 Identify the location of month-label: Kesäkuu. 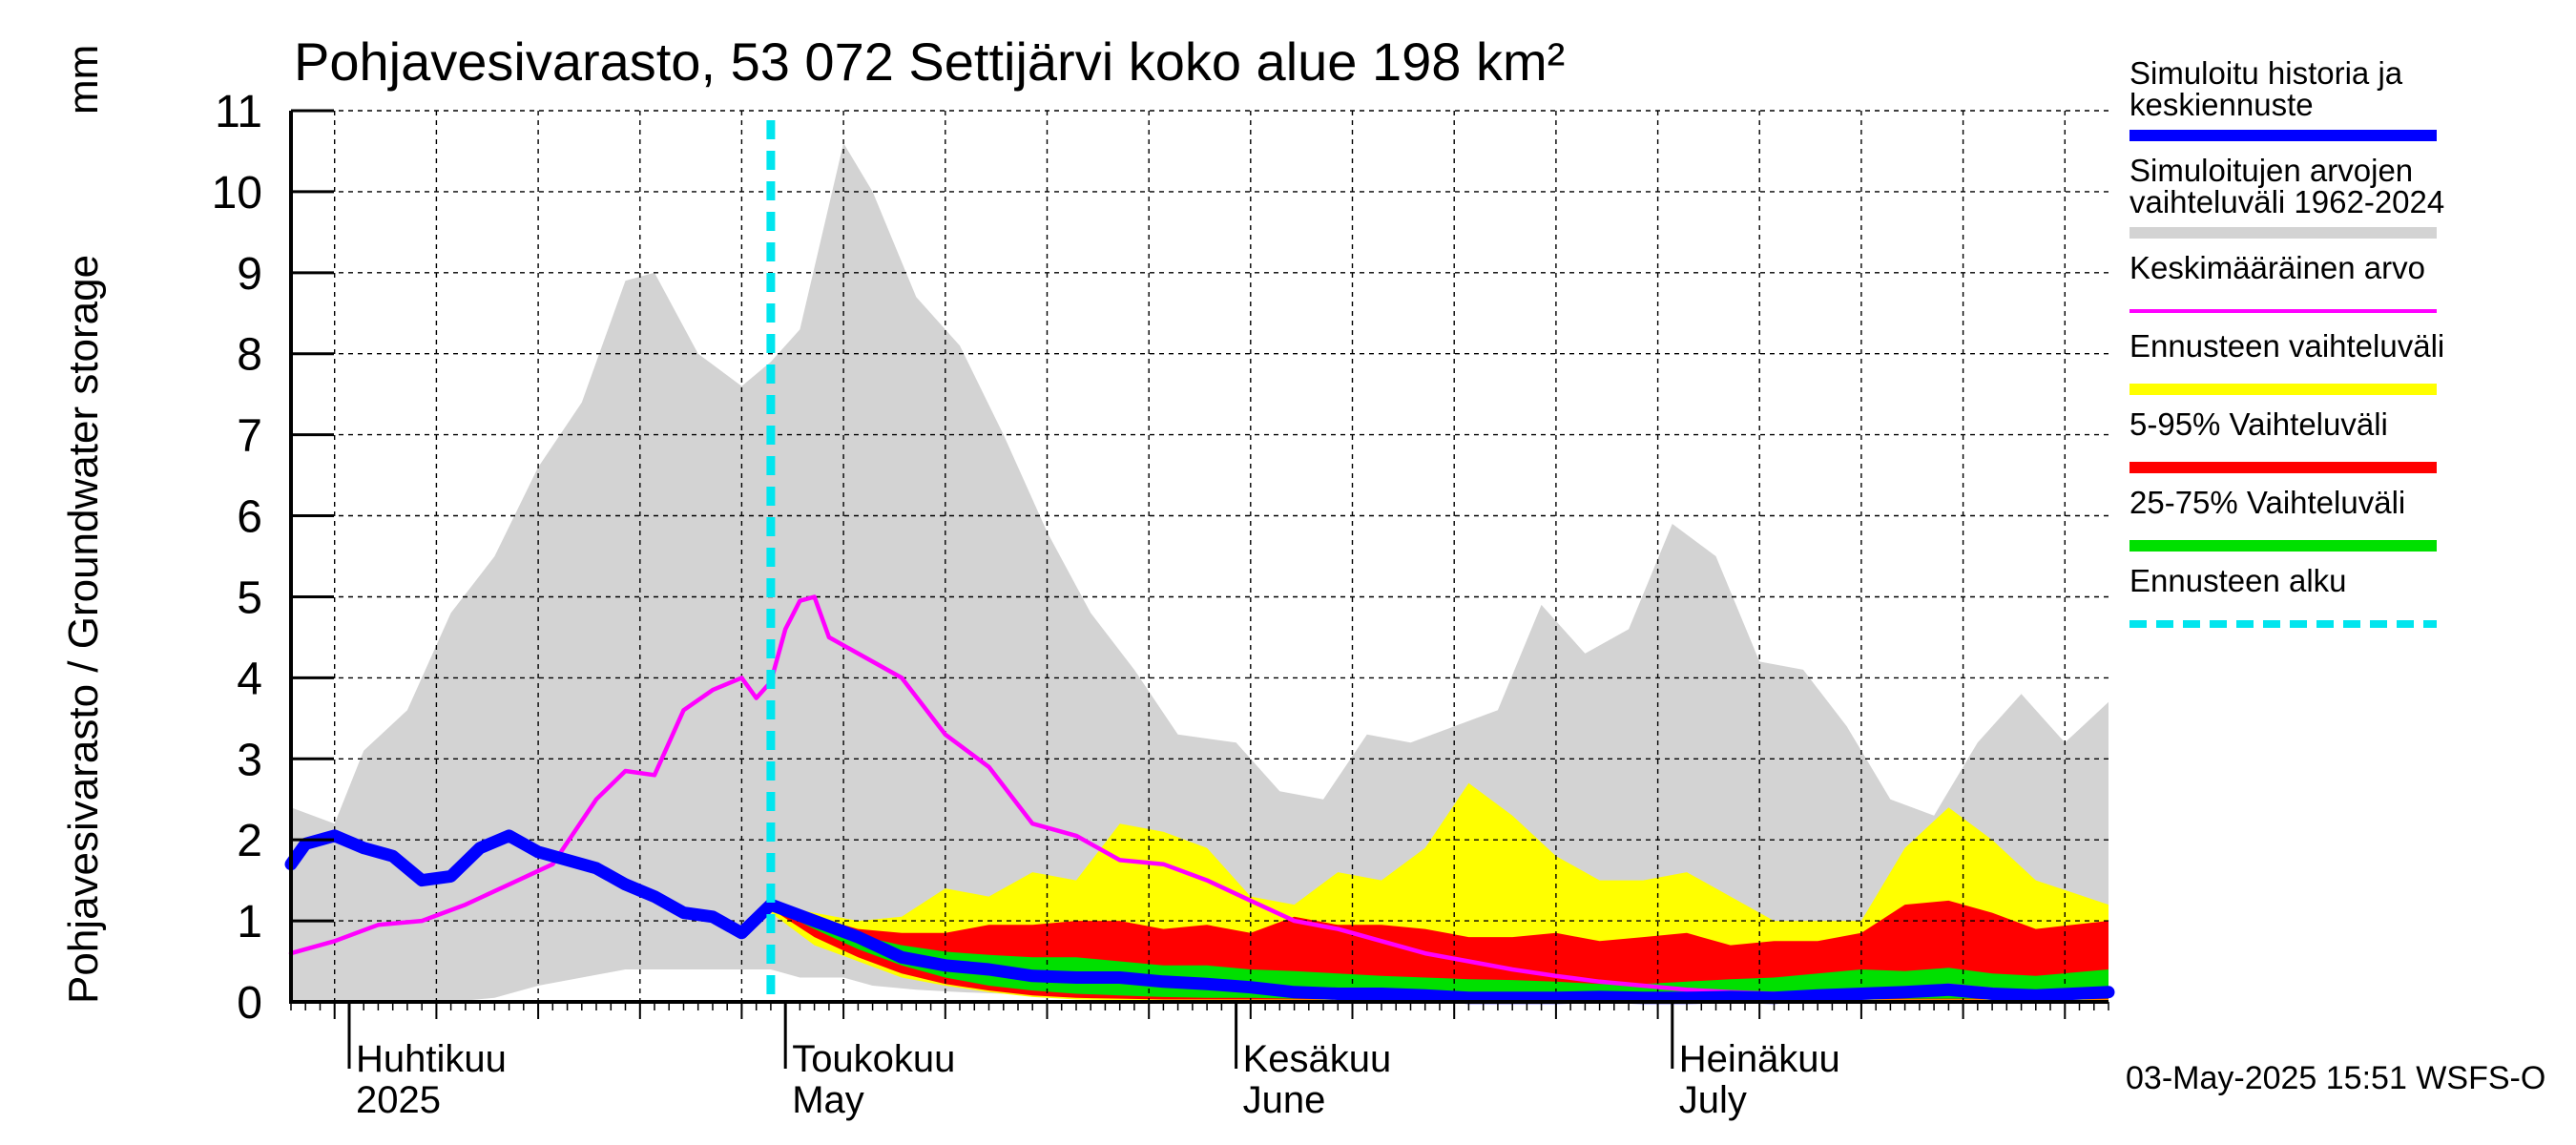
(1317, 1059).